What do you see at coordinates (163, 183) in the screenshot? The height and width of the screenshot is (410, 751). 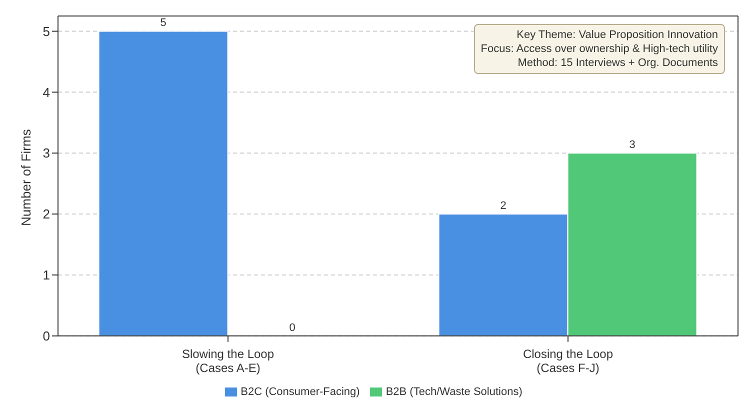 I see `bar` at bounding box center [163, 183].